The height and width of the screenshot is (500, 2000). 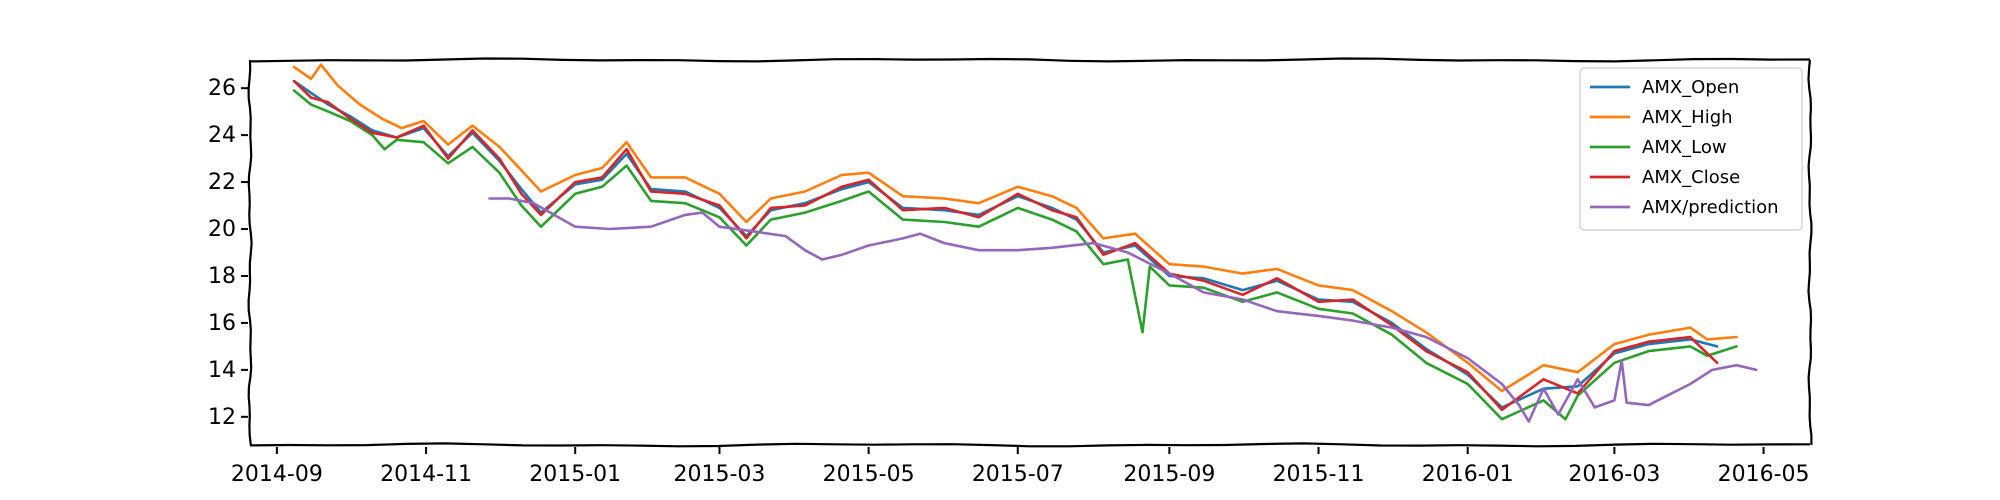 I want to click on x-tick-label: 2016-03, so click(x=1614, y=474).